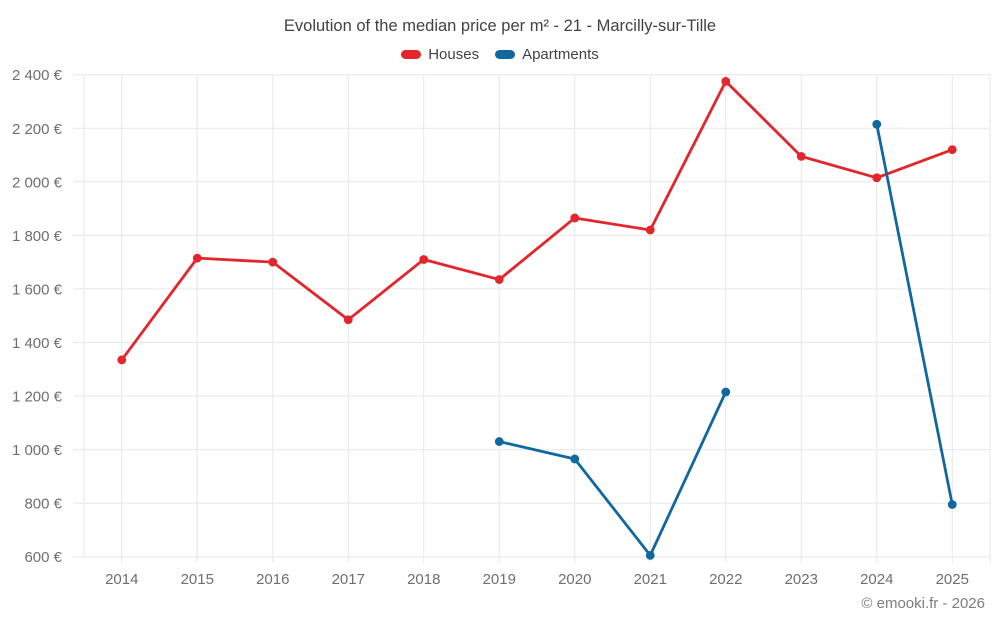 The height and width of the screenshot is (625, 1000). What do you see at coordinates (424, 259) in the screenshot?
I see `data-point-houses-2018` at bounding box center [424, 259].